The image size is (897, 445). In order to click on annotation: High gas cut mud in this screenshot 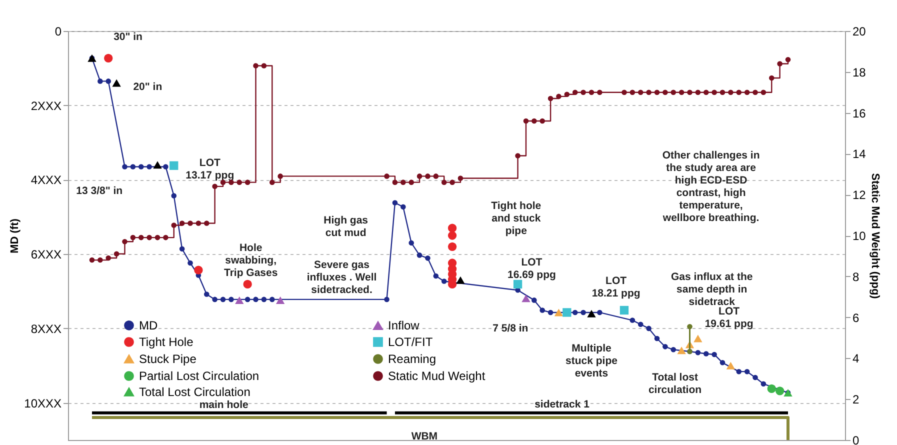, I will do `click(346, 227)`.